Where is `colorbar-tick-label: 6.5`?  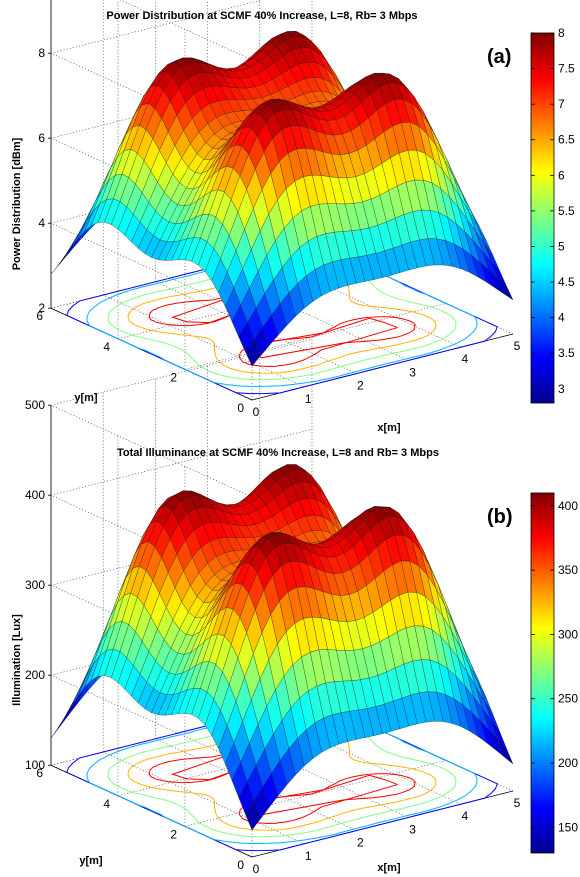 colorbar-tick-label: 6.5 is located at coordinates (566, 140).